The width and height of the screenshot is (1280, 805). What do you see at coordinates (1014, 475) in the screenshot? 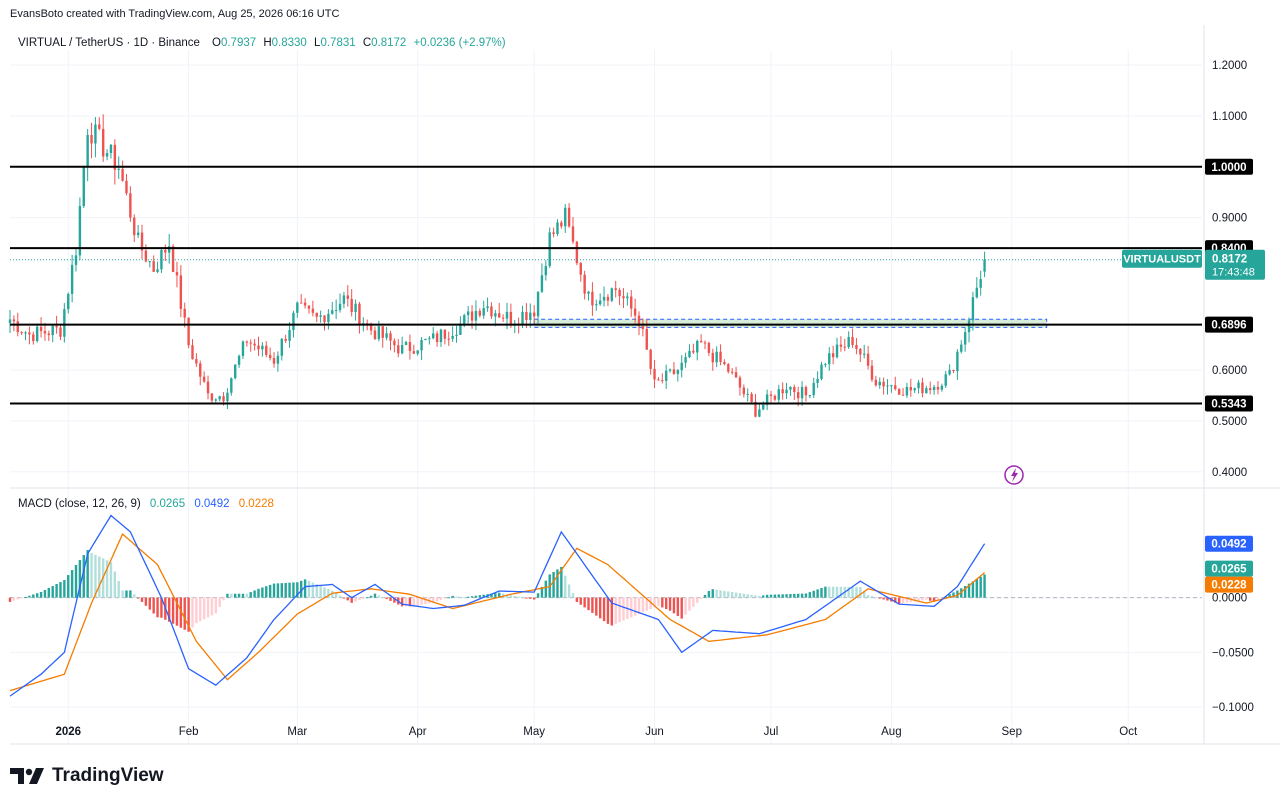
I see `alert-icon` at bounding box center [1014, 475].